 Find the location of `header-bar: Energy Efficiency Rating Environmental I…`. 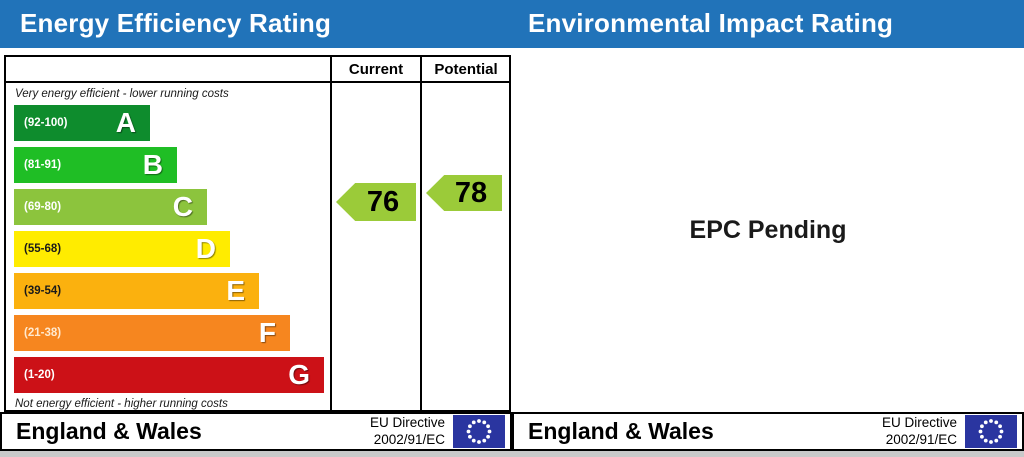

header-bar: Energy Efficiency Rating Environmental I… is located at coordinates (512, 24).